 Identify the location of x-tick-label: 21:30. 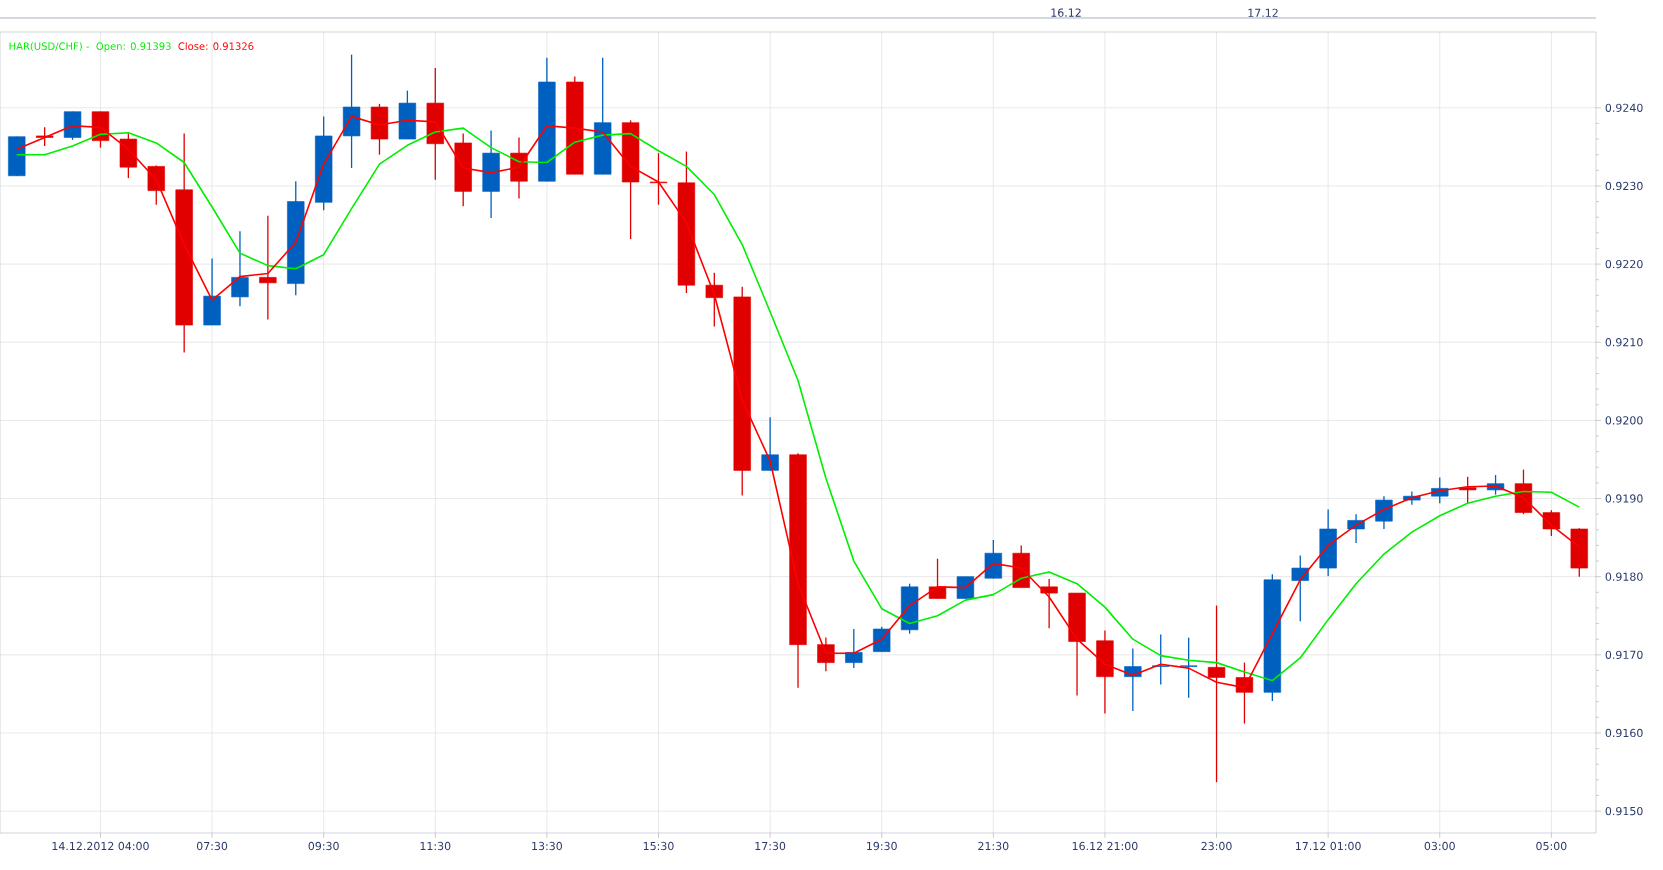
(993, 846).